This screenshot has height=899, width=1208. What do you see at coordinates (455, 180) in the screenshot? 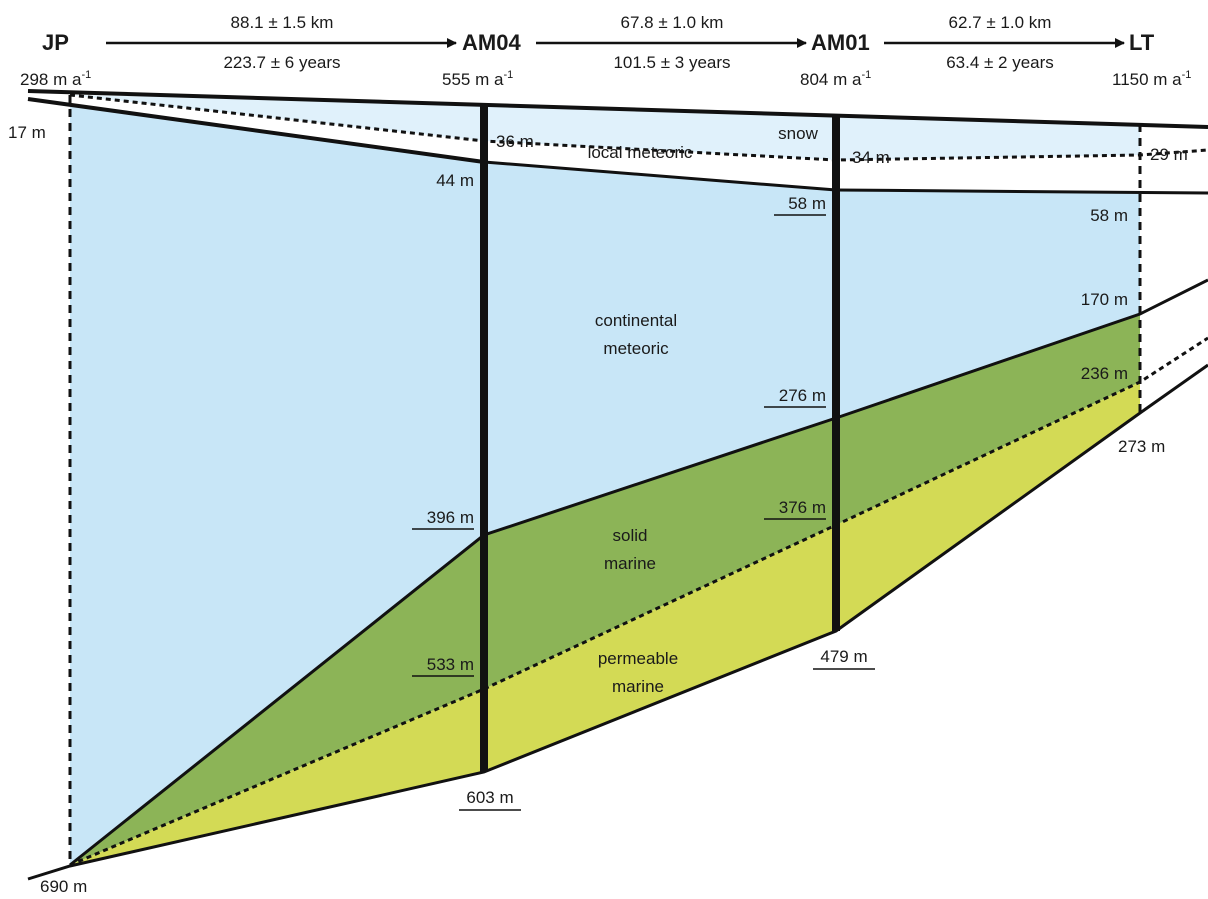
I see `depth-am04-local: 44 m` at bounding box center [455, 180].